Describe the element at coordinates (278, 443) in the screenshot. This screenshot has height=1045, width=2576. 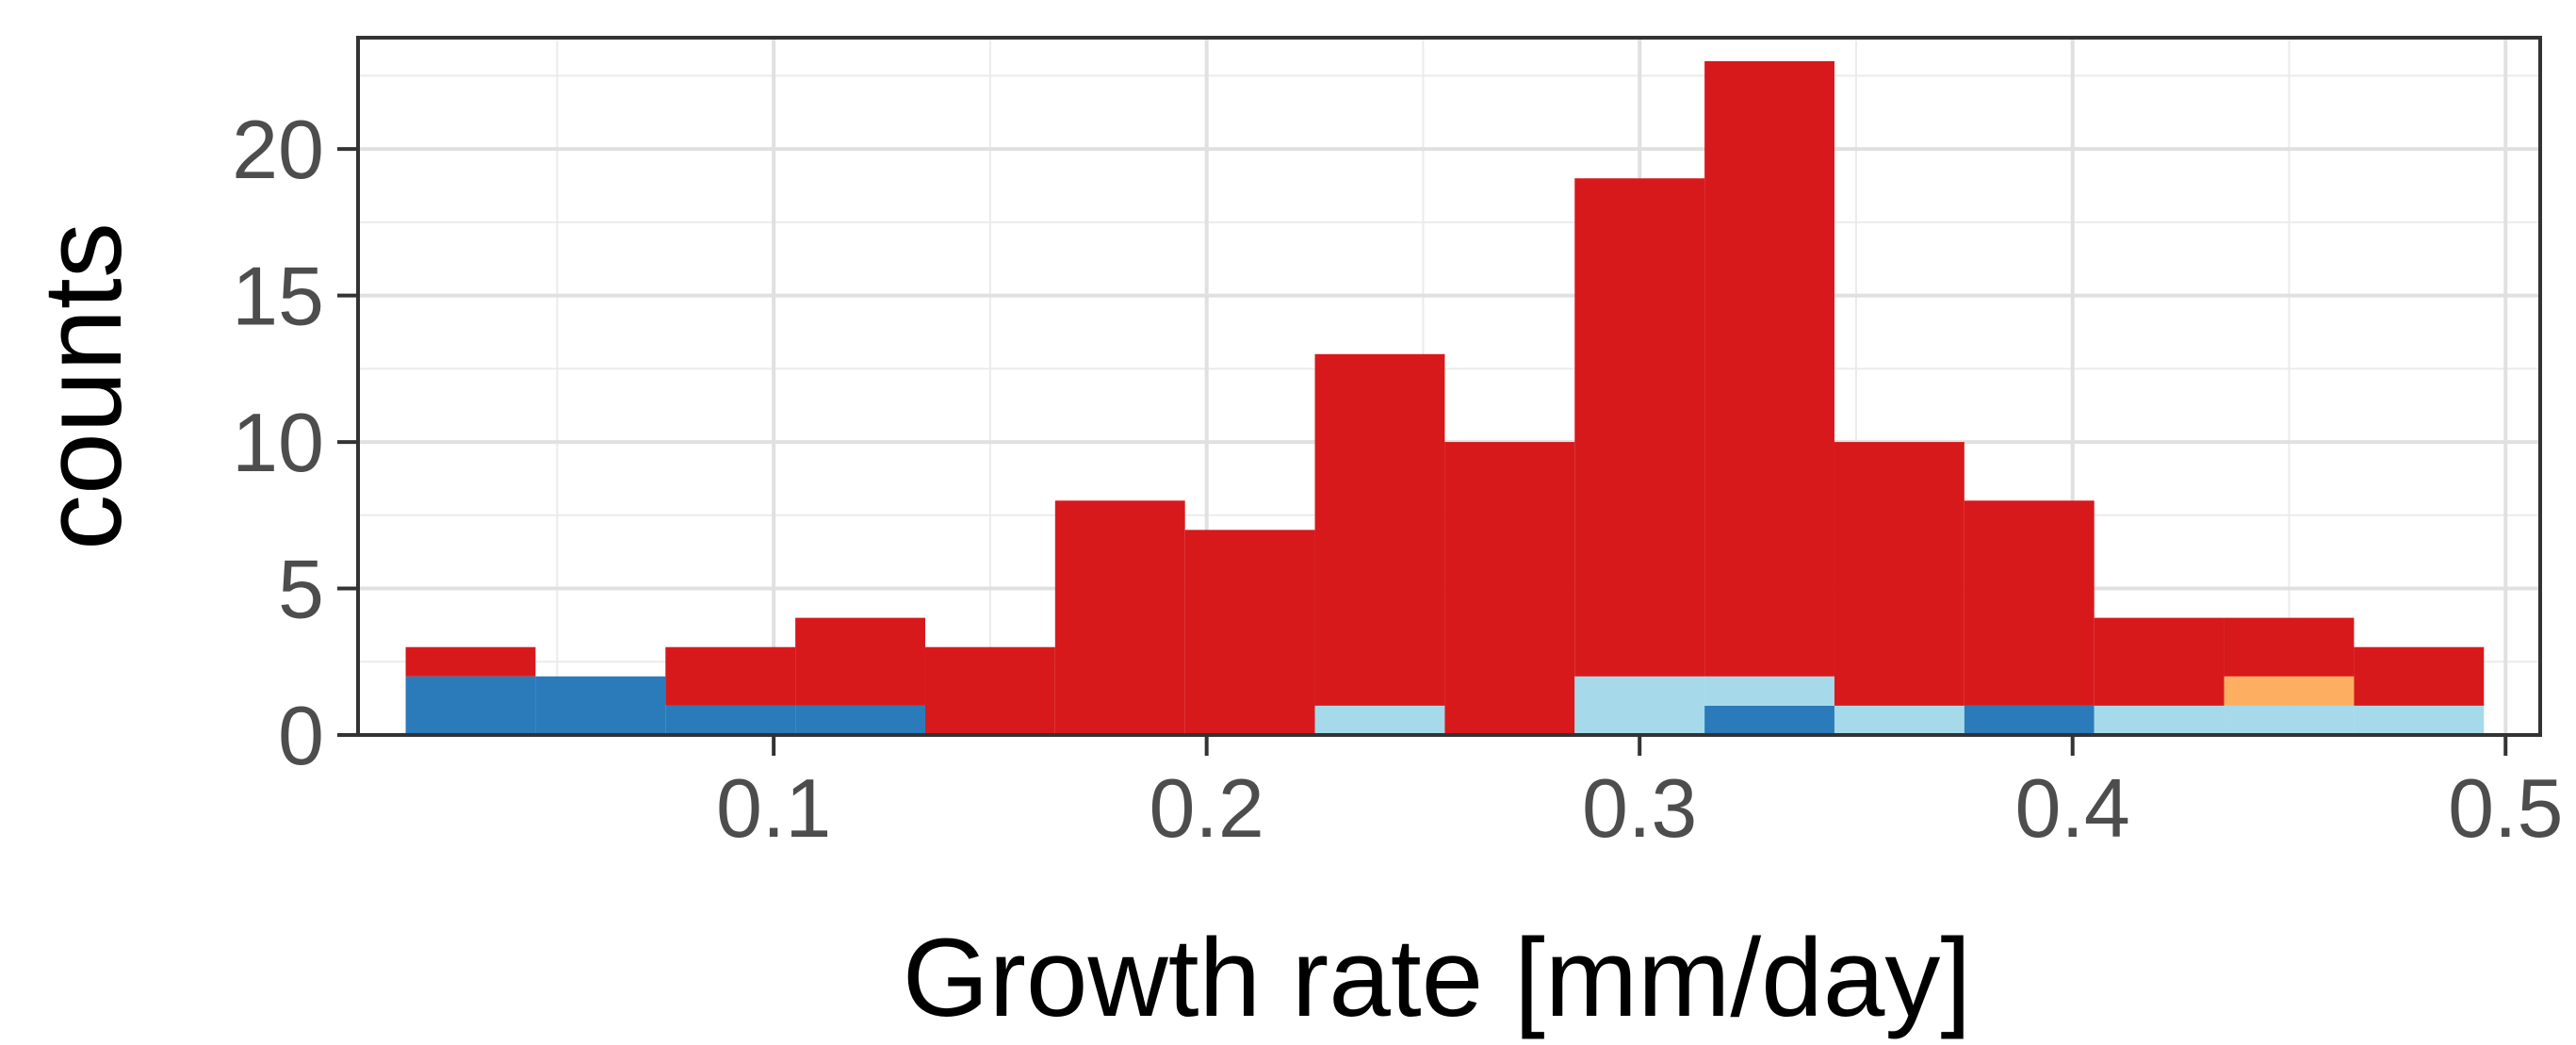
I see `y-tick-label: 10` at that location.